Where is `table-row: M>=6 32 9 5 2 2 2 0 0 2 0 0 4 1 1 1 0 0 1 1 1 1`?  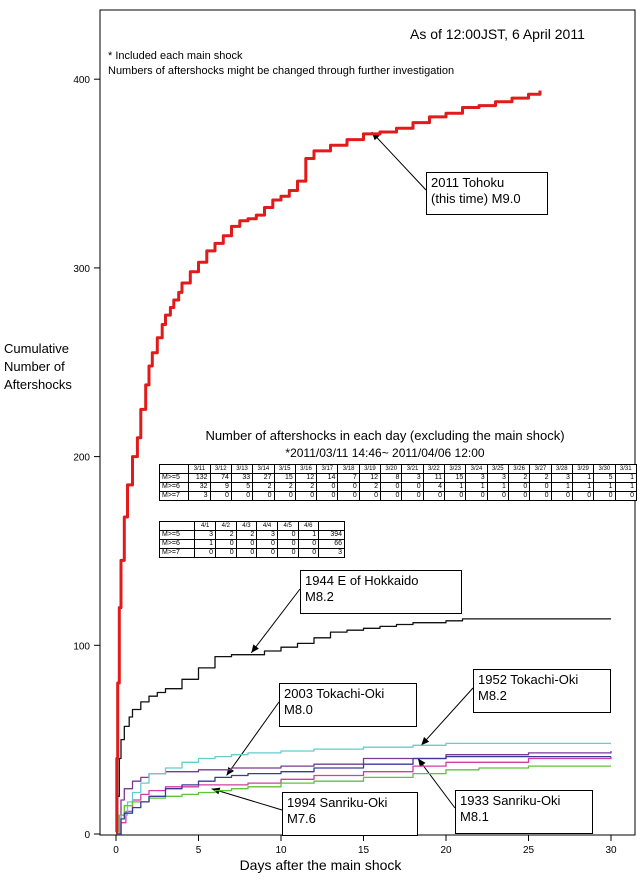 table-row: M>=6 32 9 5 2 2 2 0 0 2 0 0 4 1 1 1 0 0 1 1 1 1 is located at coordinates (398, 487).